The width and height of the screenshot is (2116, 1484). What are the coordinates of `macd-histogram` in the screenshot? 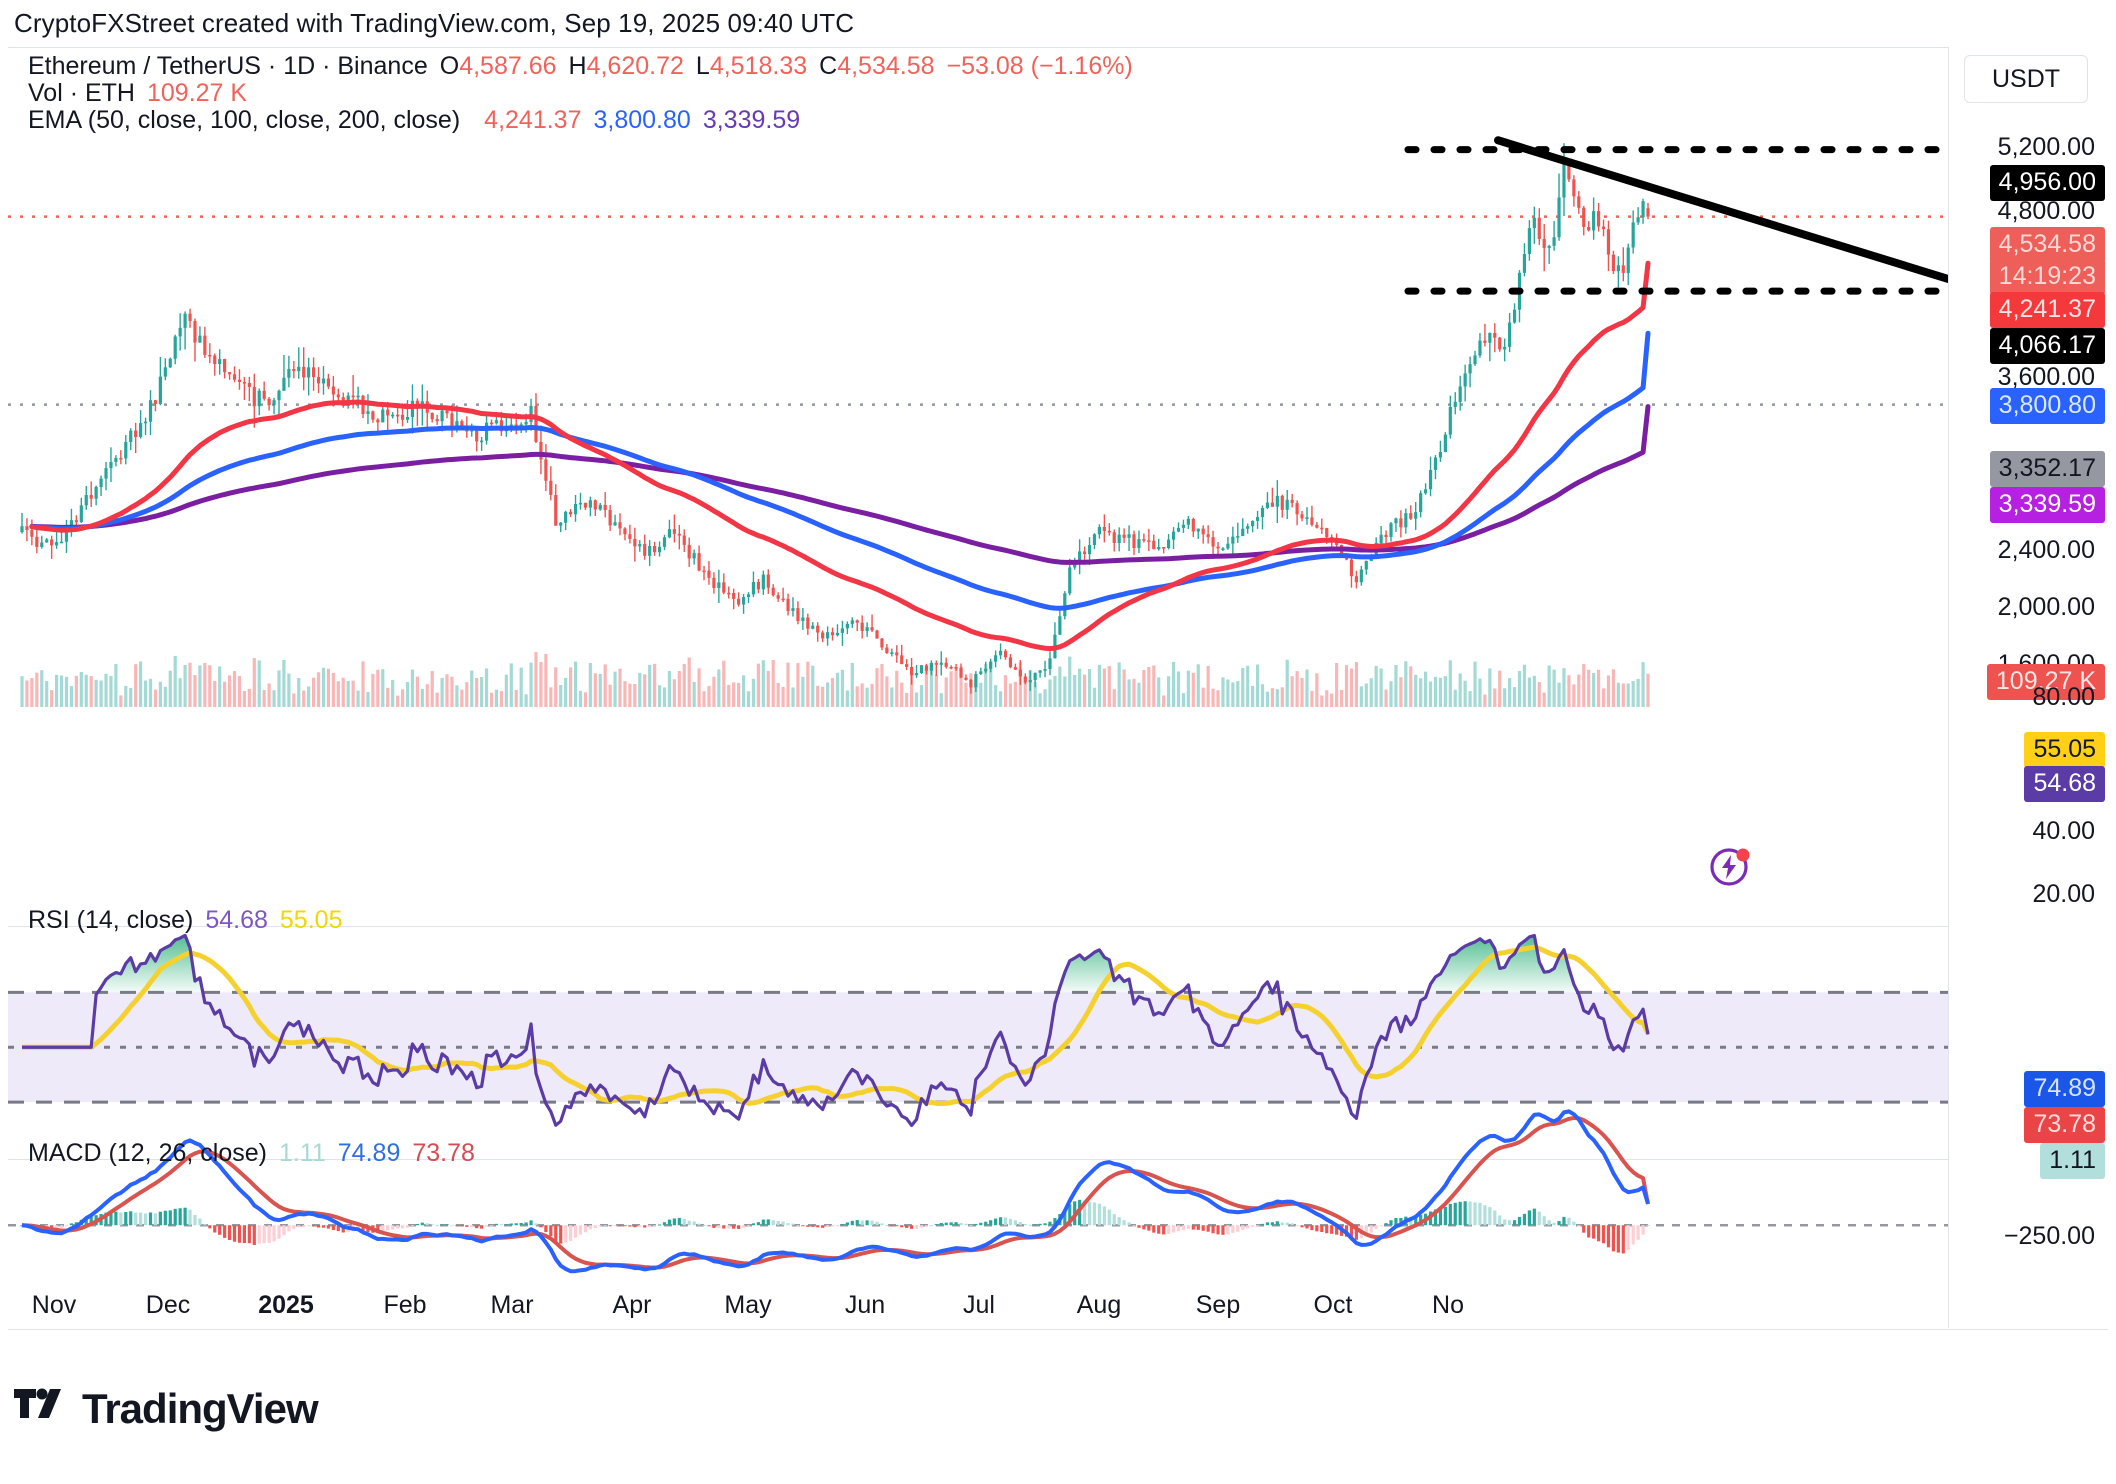 It's located at (835, 1226).